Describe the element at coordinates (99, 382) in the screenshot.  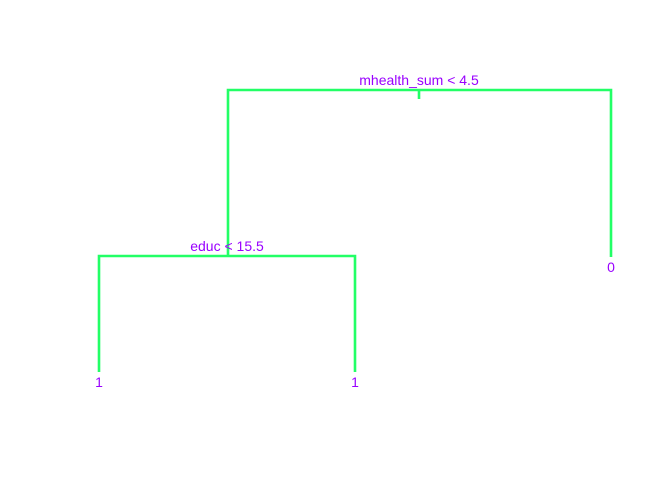
I see `leaf-label-left-left: 1` at that location.